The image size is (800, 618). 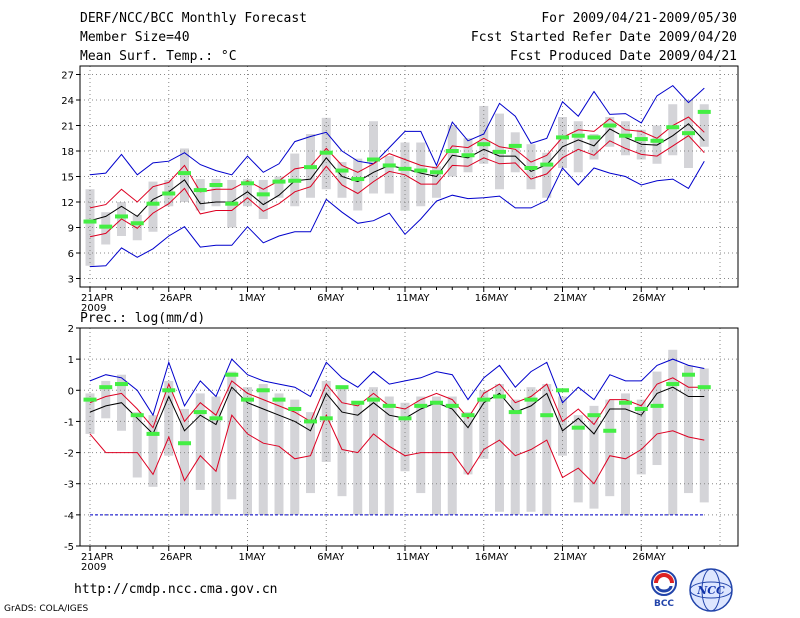 What do you see at coordinates (71, 360) in the screenshot?
I see `y-tick-label: 1` at bounding box center [71, 360].